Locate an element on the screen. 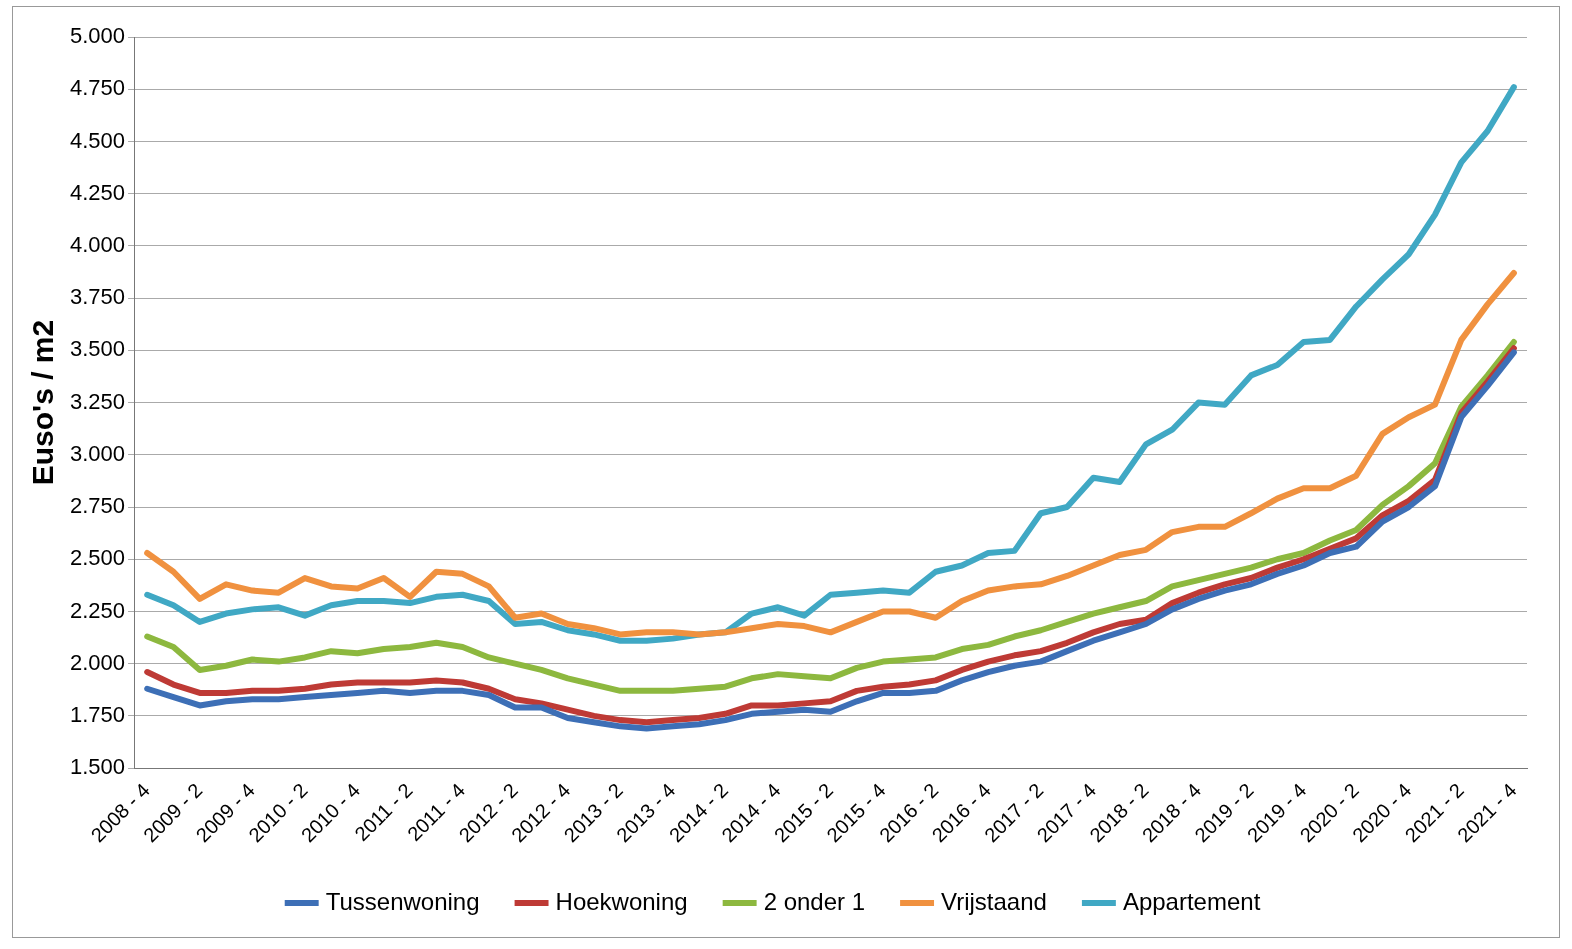 This screenshot has width=1572, height=949. y-tick-label: 3.500 is located at coordinates (97, 349).